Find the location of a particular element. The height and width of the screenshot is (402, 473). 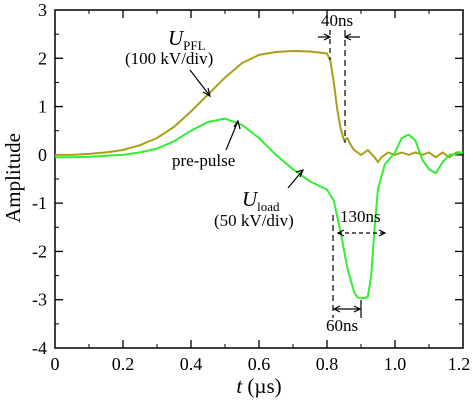

y-tick-label: 0 is located at coordinates (42, 155).